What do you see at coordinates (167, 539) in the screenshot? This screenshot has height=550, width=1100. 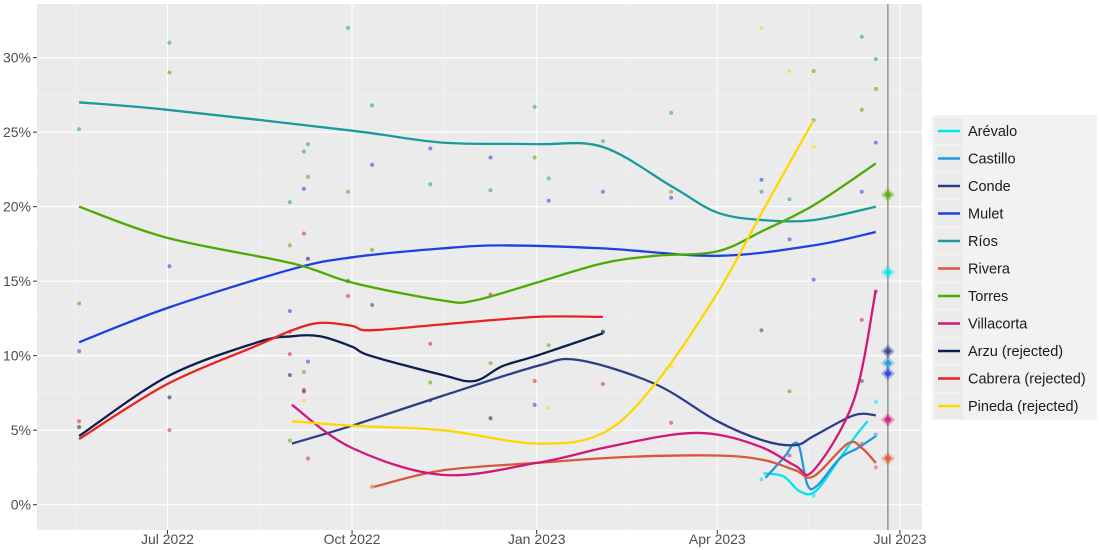 I see `x-tick-label: Jul 2022` at bounding box center [167, 539].